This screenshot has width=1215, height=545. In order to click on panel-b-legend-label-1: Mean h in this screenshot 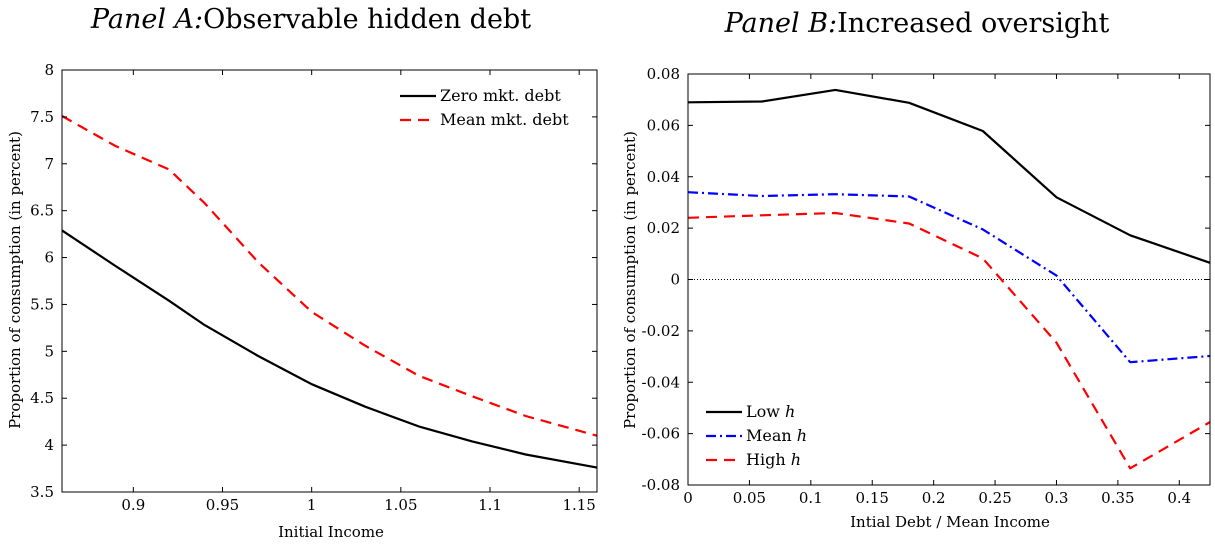, I will do `click(776, 435)`.